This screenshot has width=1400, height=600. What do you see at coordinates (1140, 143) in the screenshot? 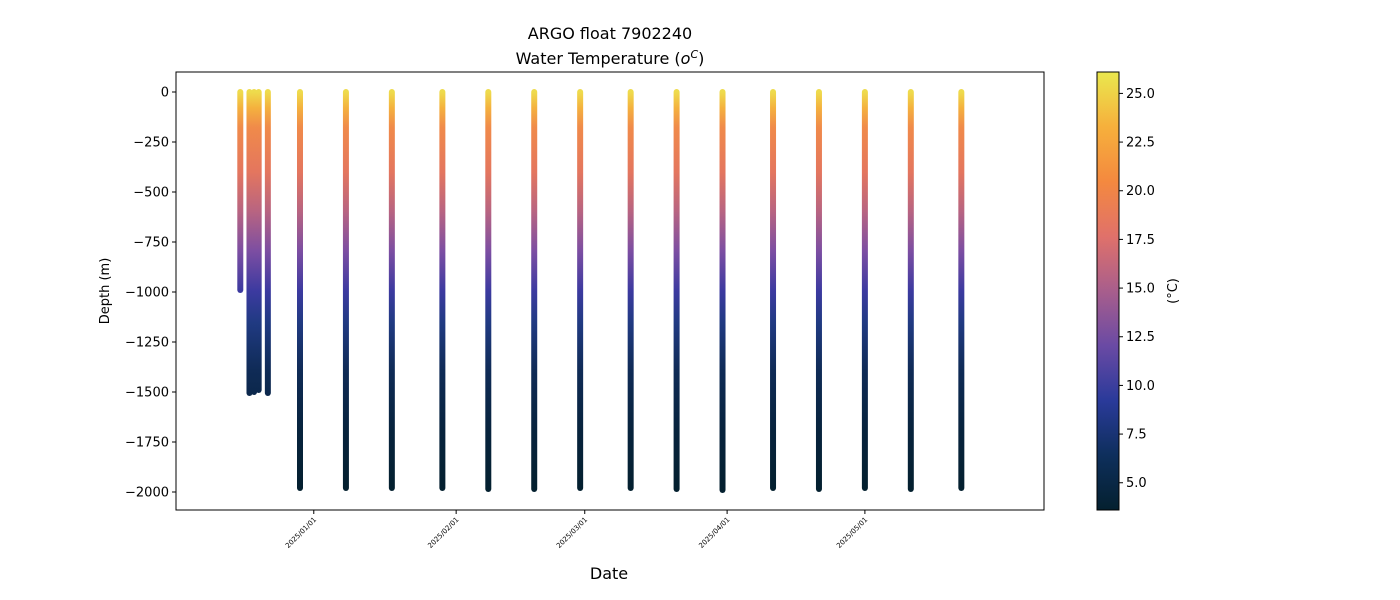
I see `colorbar-tick-label: 22.5` at bounding box center [1140, 143].